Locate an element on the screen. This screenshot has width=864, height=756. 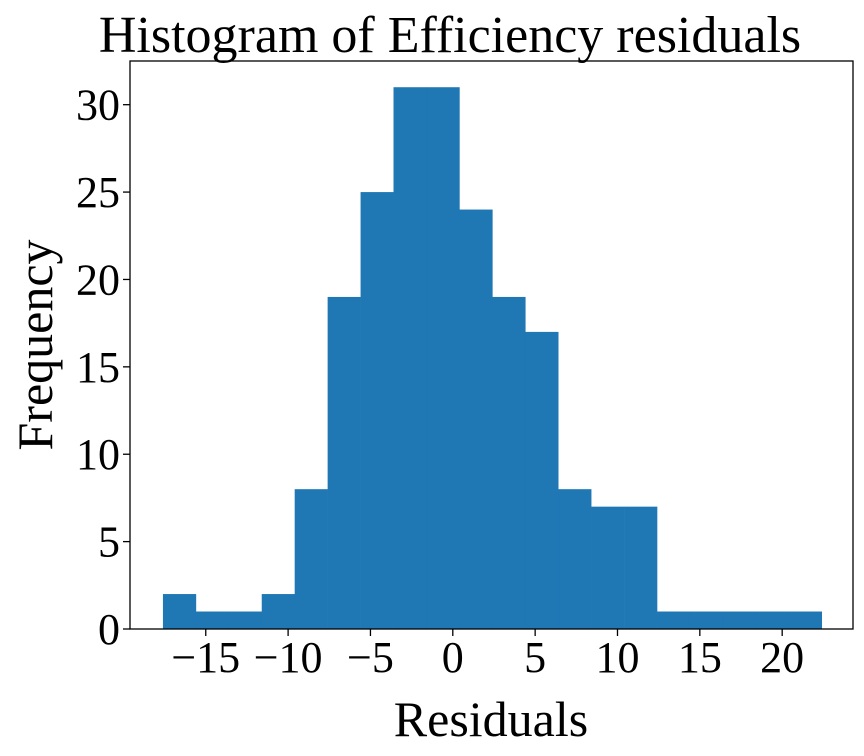
x-tick-label: 20 is located at coordinates (782, 657).